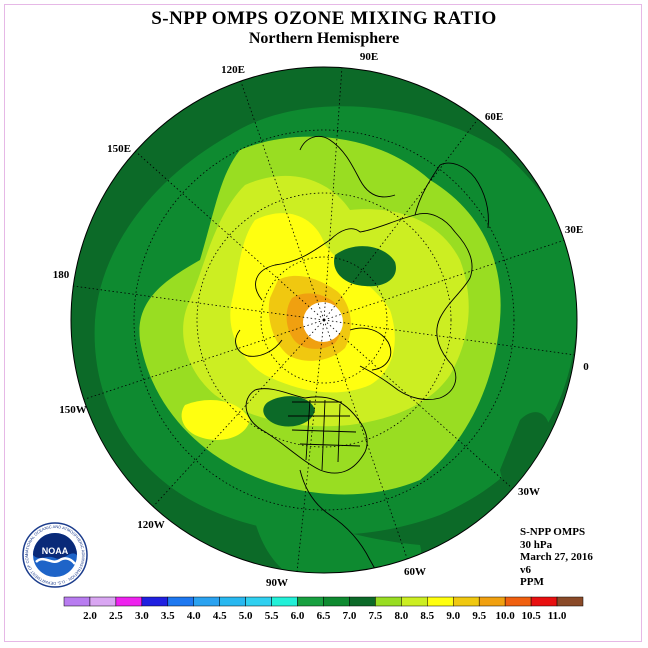 The height and width of the screenshot is (648, 648). I want to click on field-low-eurasia, so click(365, 266).